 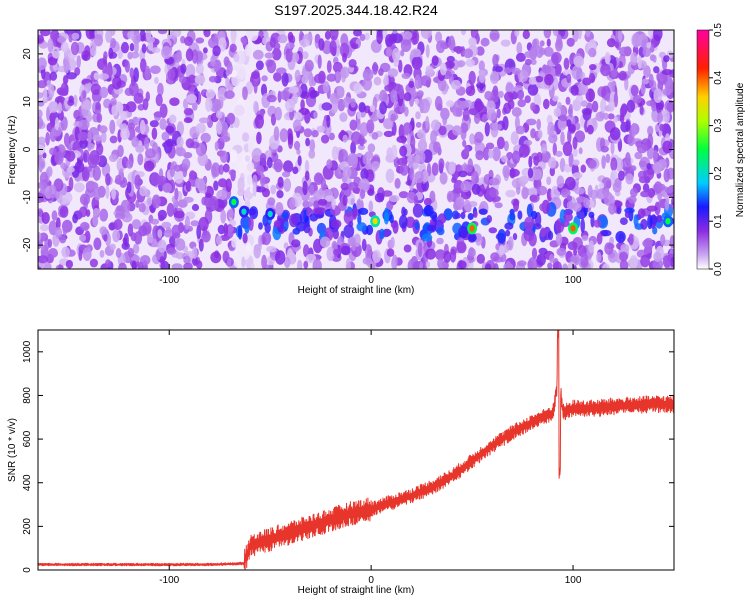 What do you see at coordinates (716, 149) in the screenshot?
I see `colorbar-ticks: 0.0 0.1 0.2 0.3 0.4 0.5` at bounding box center [716, 149].